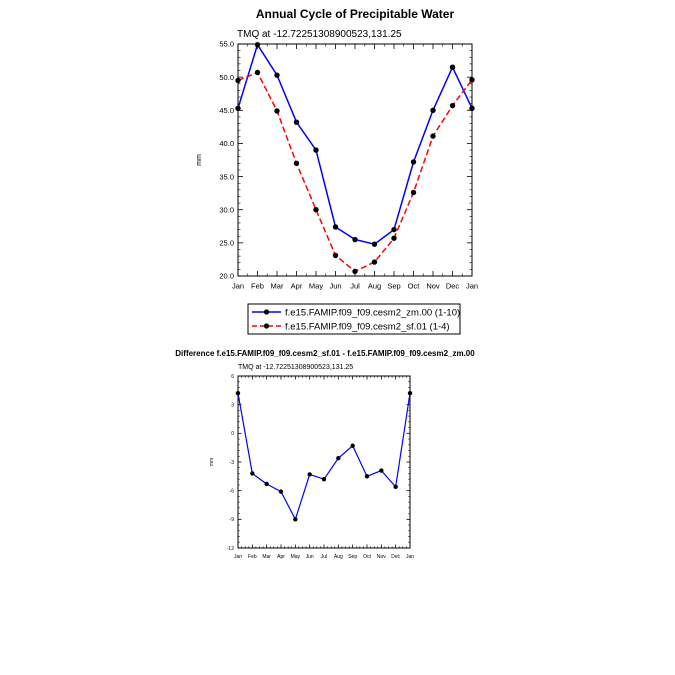  I want to click on chart2-subtitle: TMQ at -12.72251308900523,131.25, so click(295, 367).